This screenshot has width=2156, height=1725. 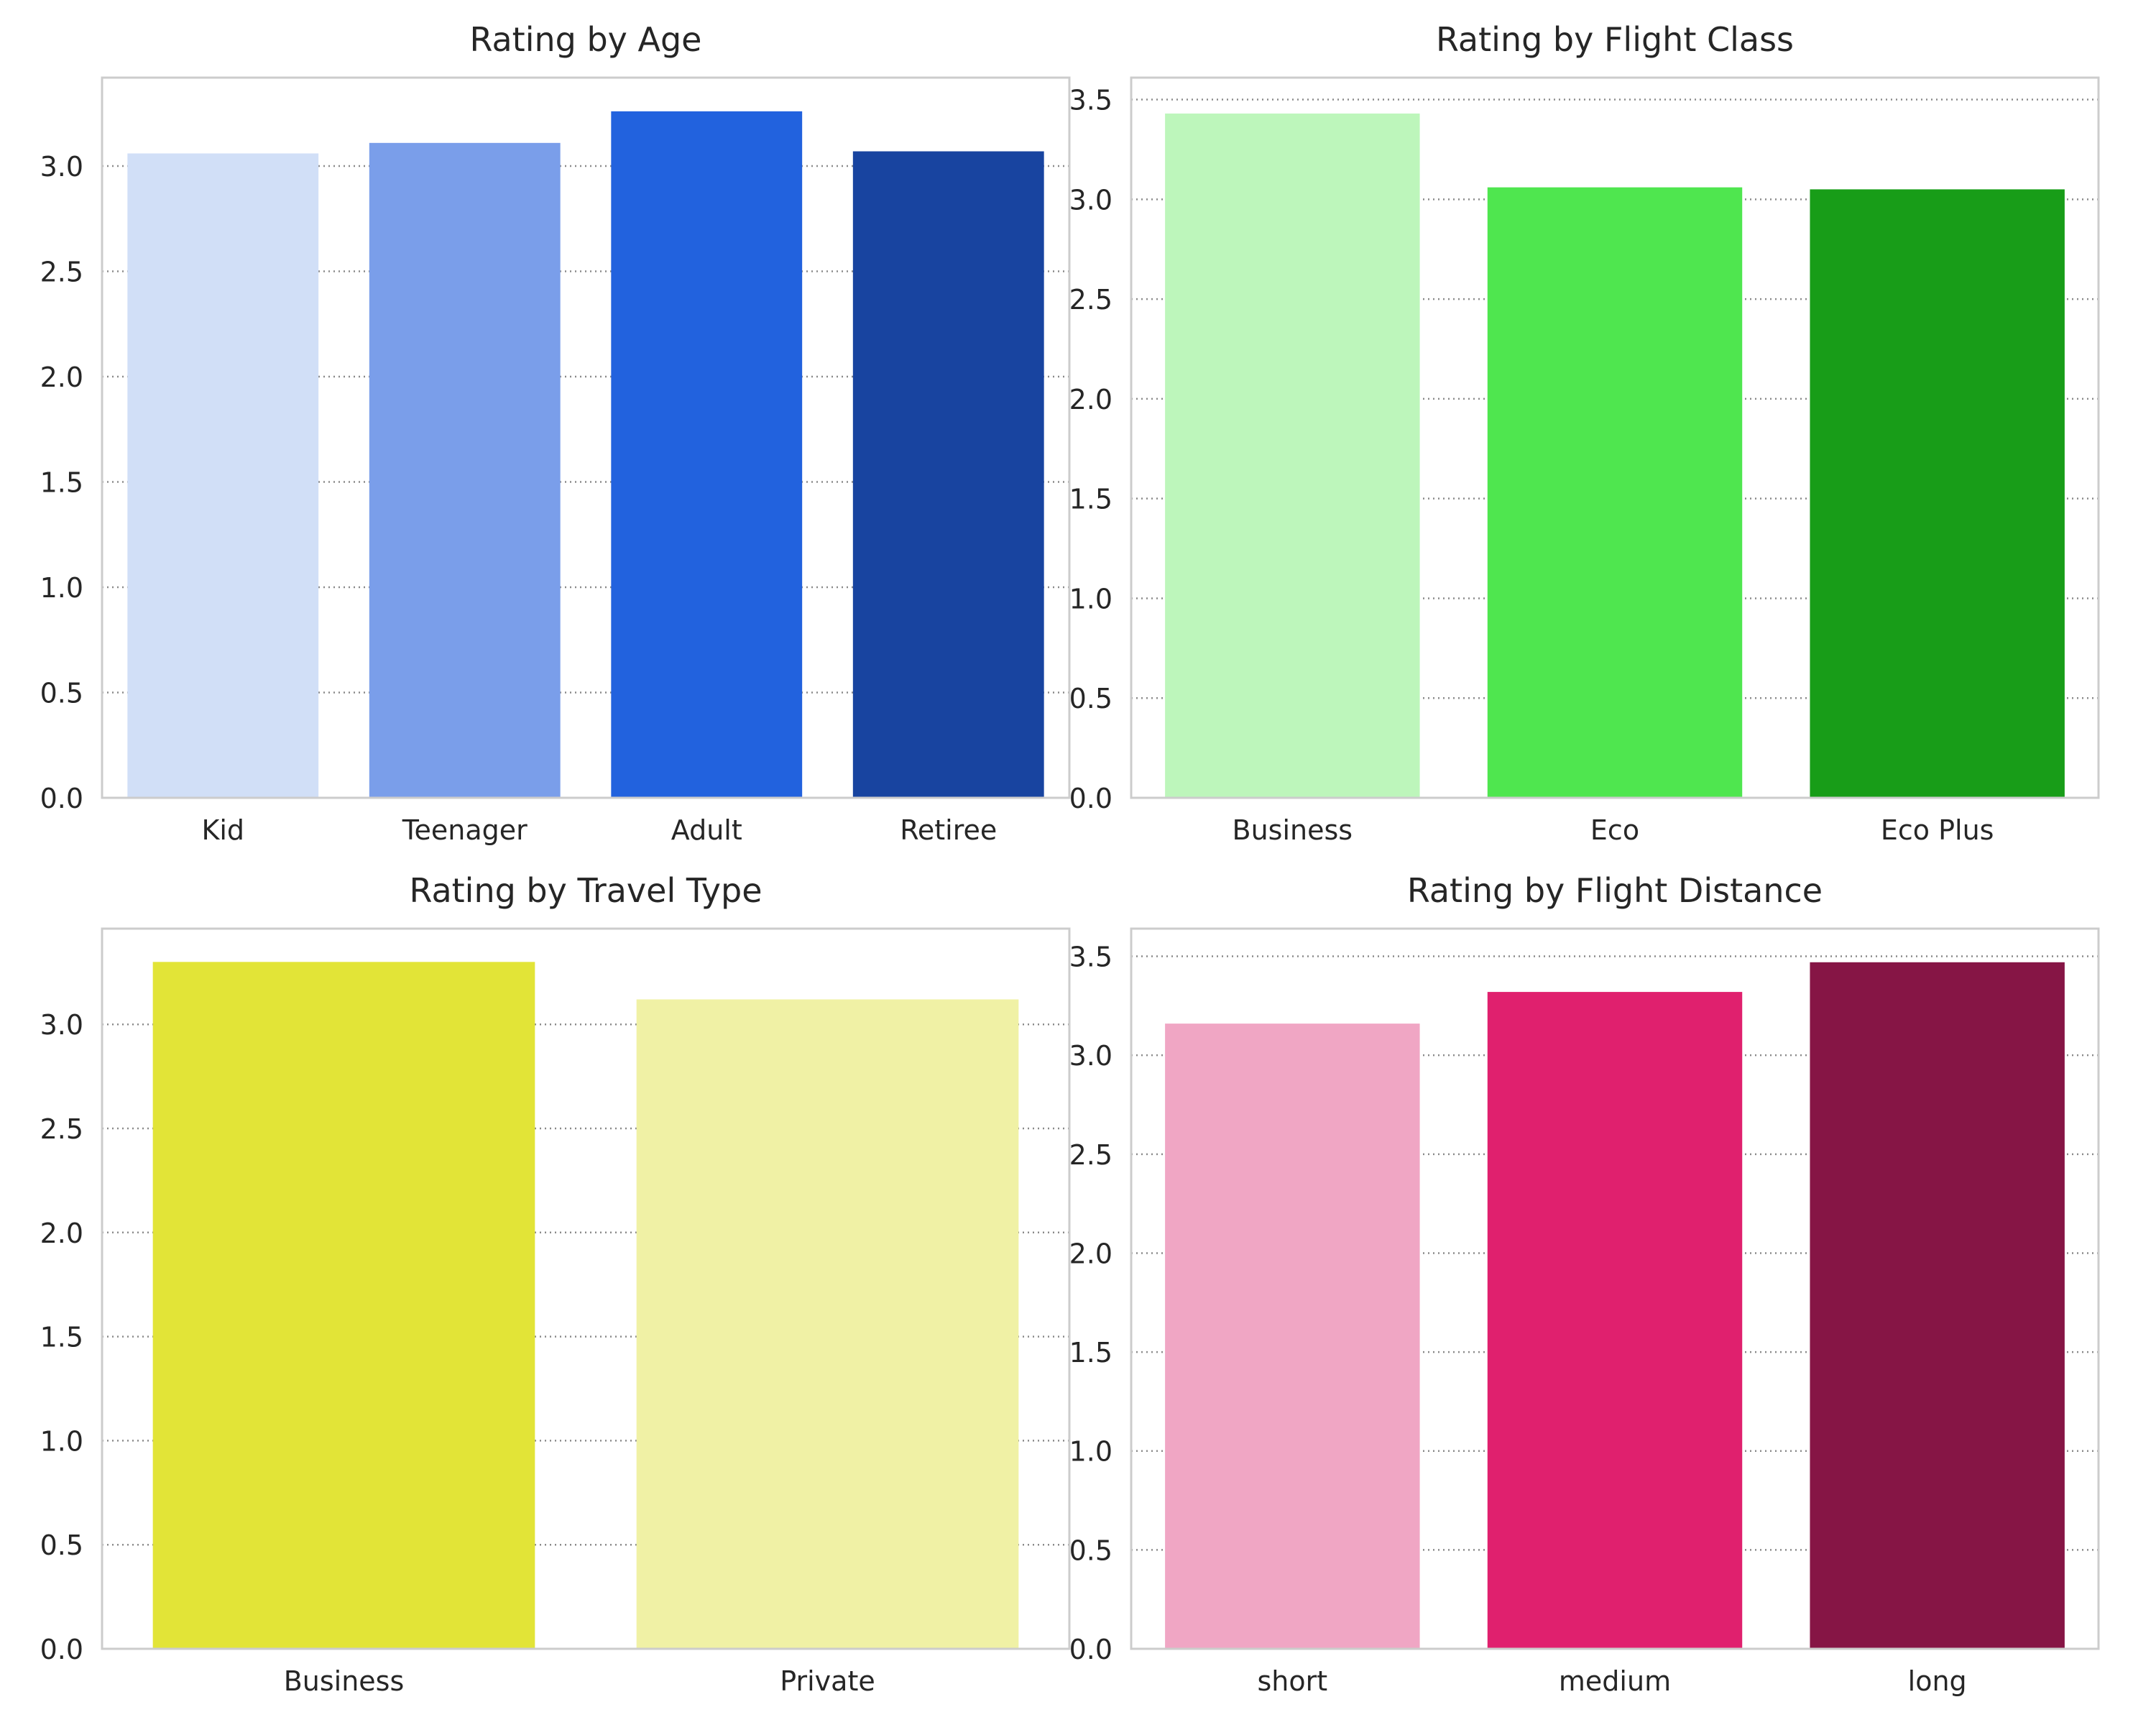 I want to click on x-tick-label: Eco Plus, so click(x=1938, y=830).